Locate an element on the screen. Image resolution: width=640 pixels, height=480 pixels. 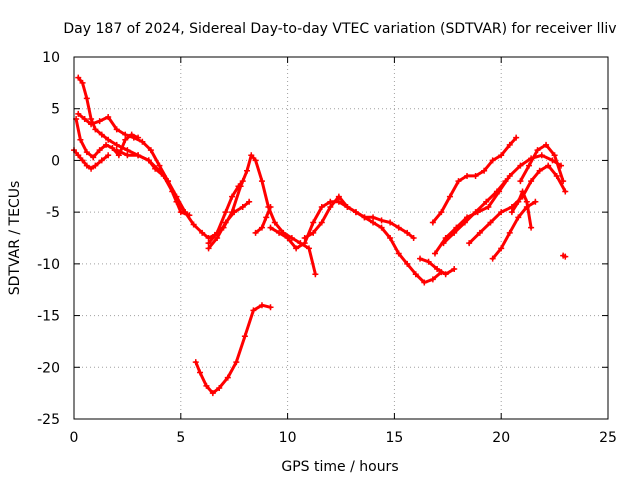
data-series-track-l is located at coordinates (437, 266).